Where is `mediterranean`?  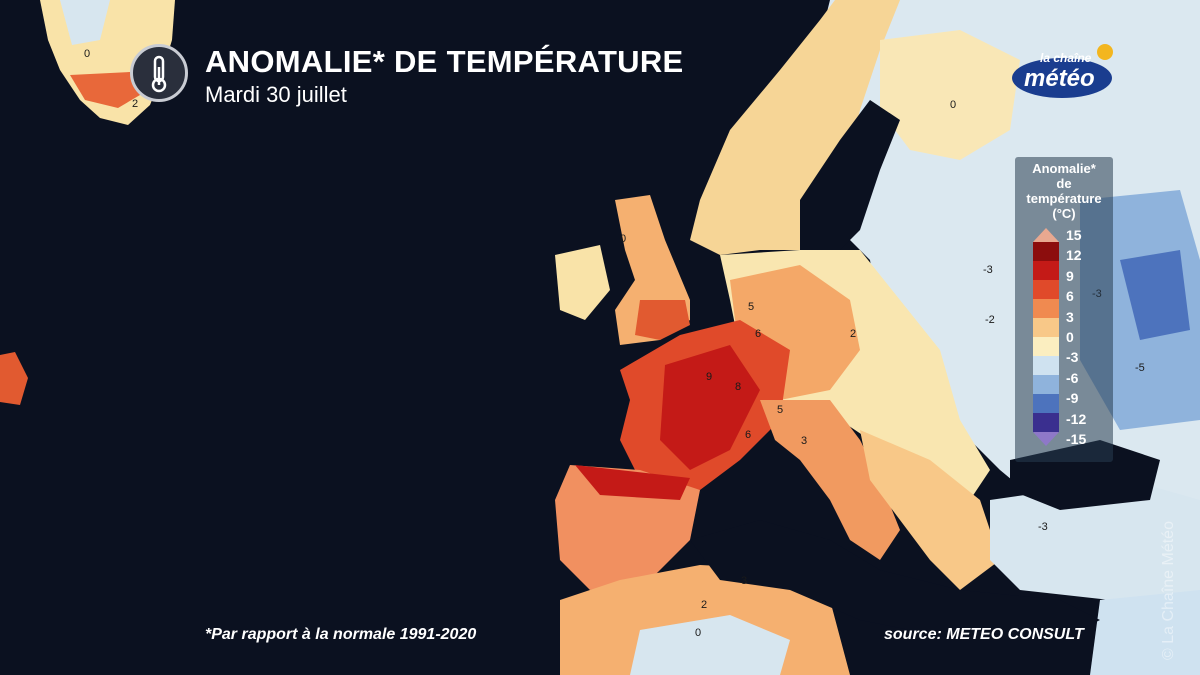 mediterranean is located at coordinates (895, 580).